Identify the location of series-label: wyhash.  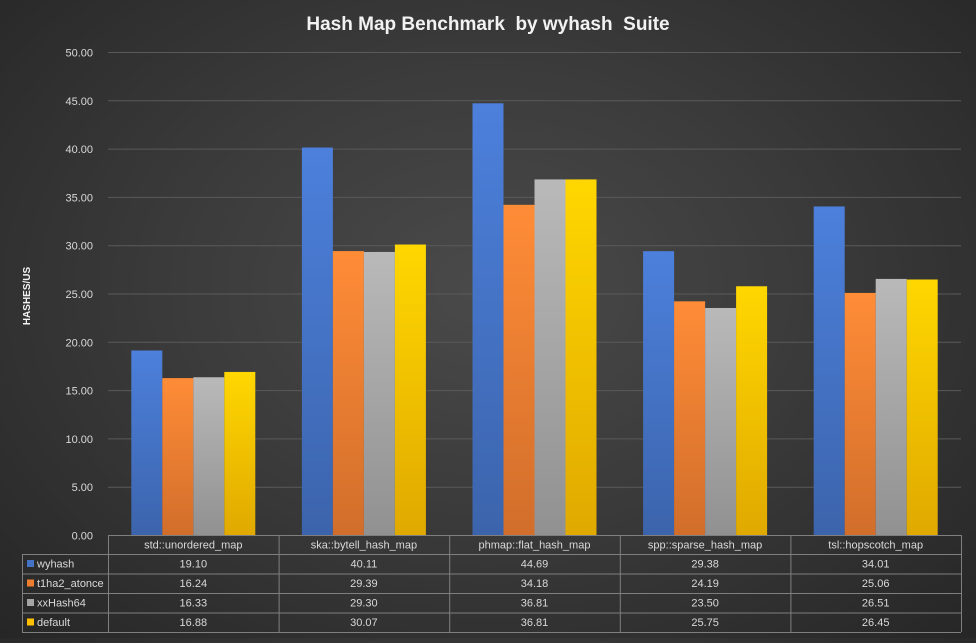
(55, 565).